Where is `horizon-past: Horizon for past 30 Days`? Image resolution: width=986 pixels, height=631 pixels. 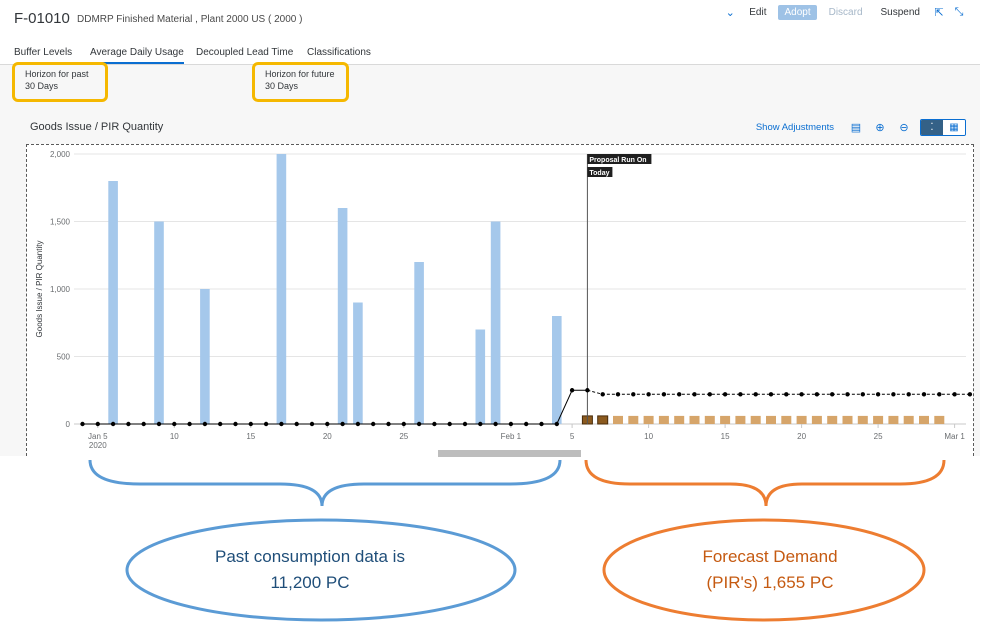 horizon-past: Horizon for past 30 Days is located at coordinates (57, 80).